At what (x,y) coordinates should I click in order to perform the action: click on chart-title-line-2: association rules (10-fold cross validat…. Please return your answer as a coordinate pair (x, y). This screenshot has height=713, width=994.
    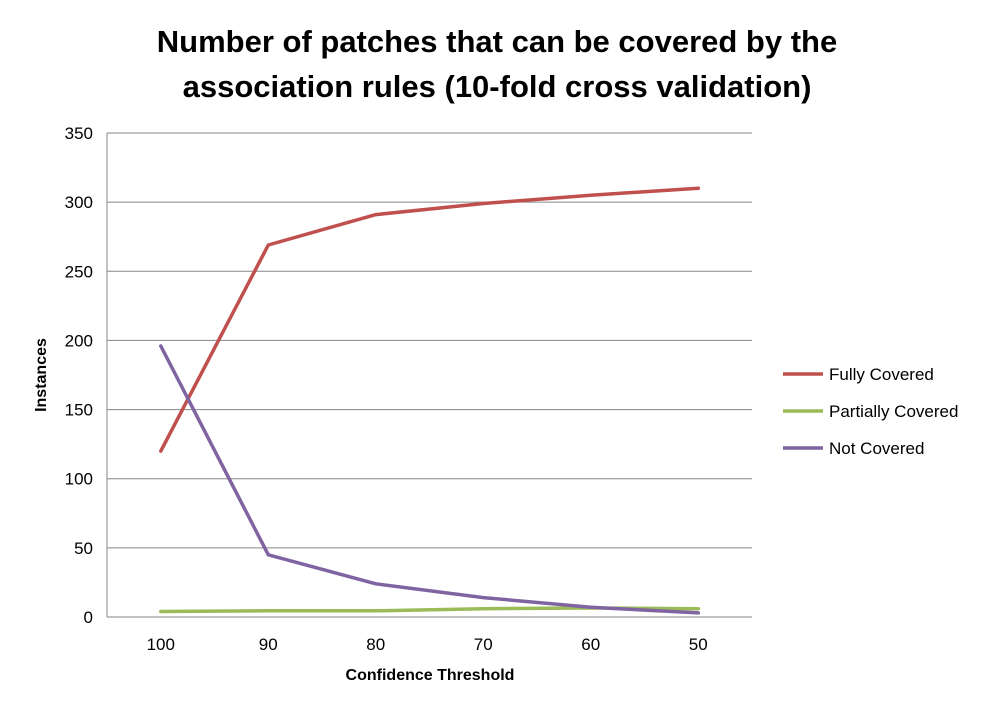
    Looking at the image, I should click on (497, 86).